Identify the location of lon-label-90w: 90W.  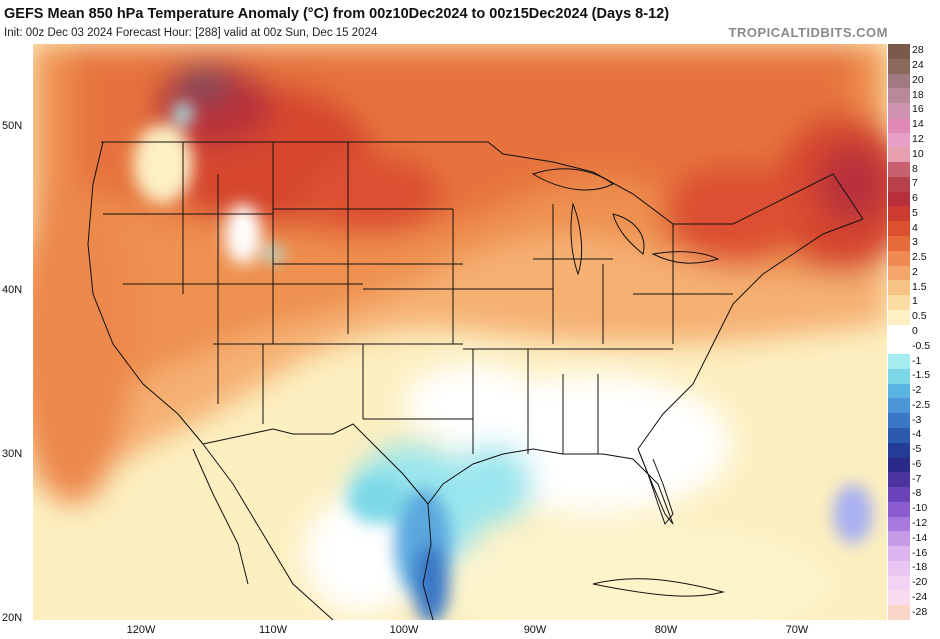
(535, 630).